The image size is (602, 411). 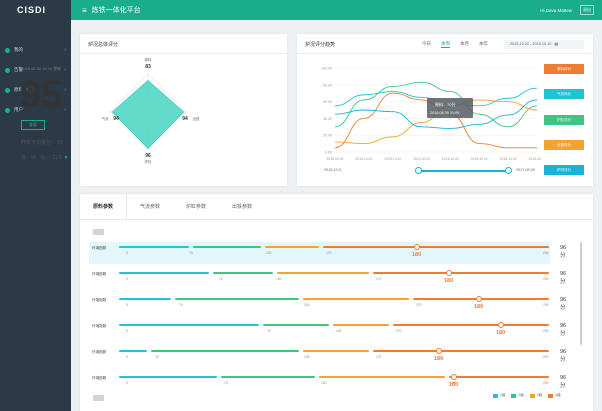 I want to click on sidebar-item-label: 告警, so click(x=18, y=69).